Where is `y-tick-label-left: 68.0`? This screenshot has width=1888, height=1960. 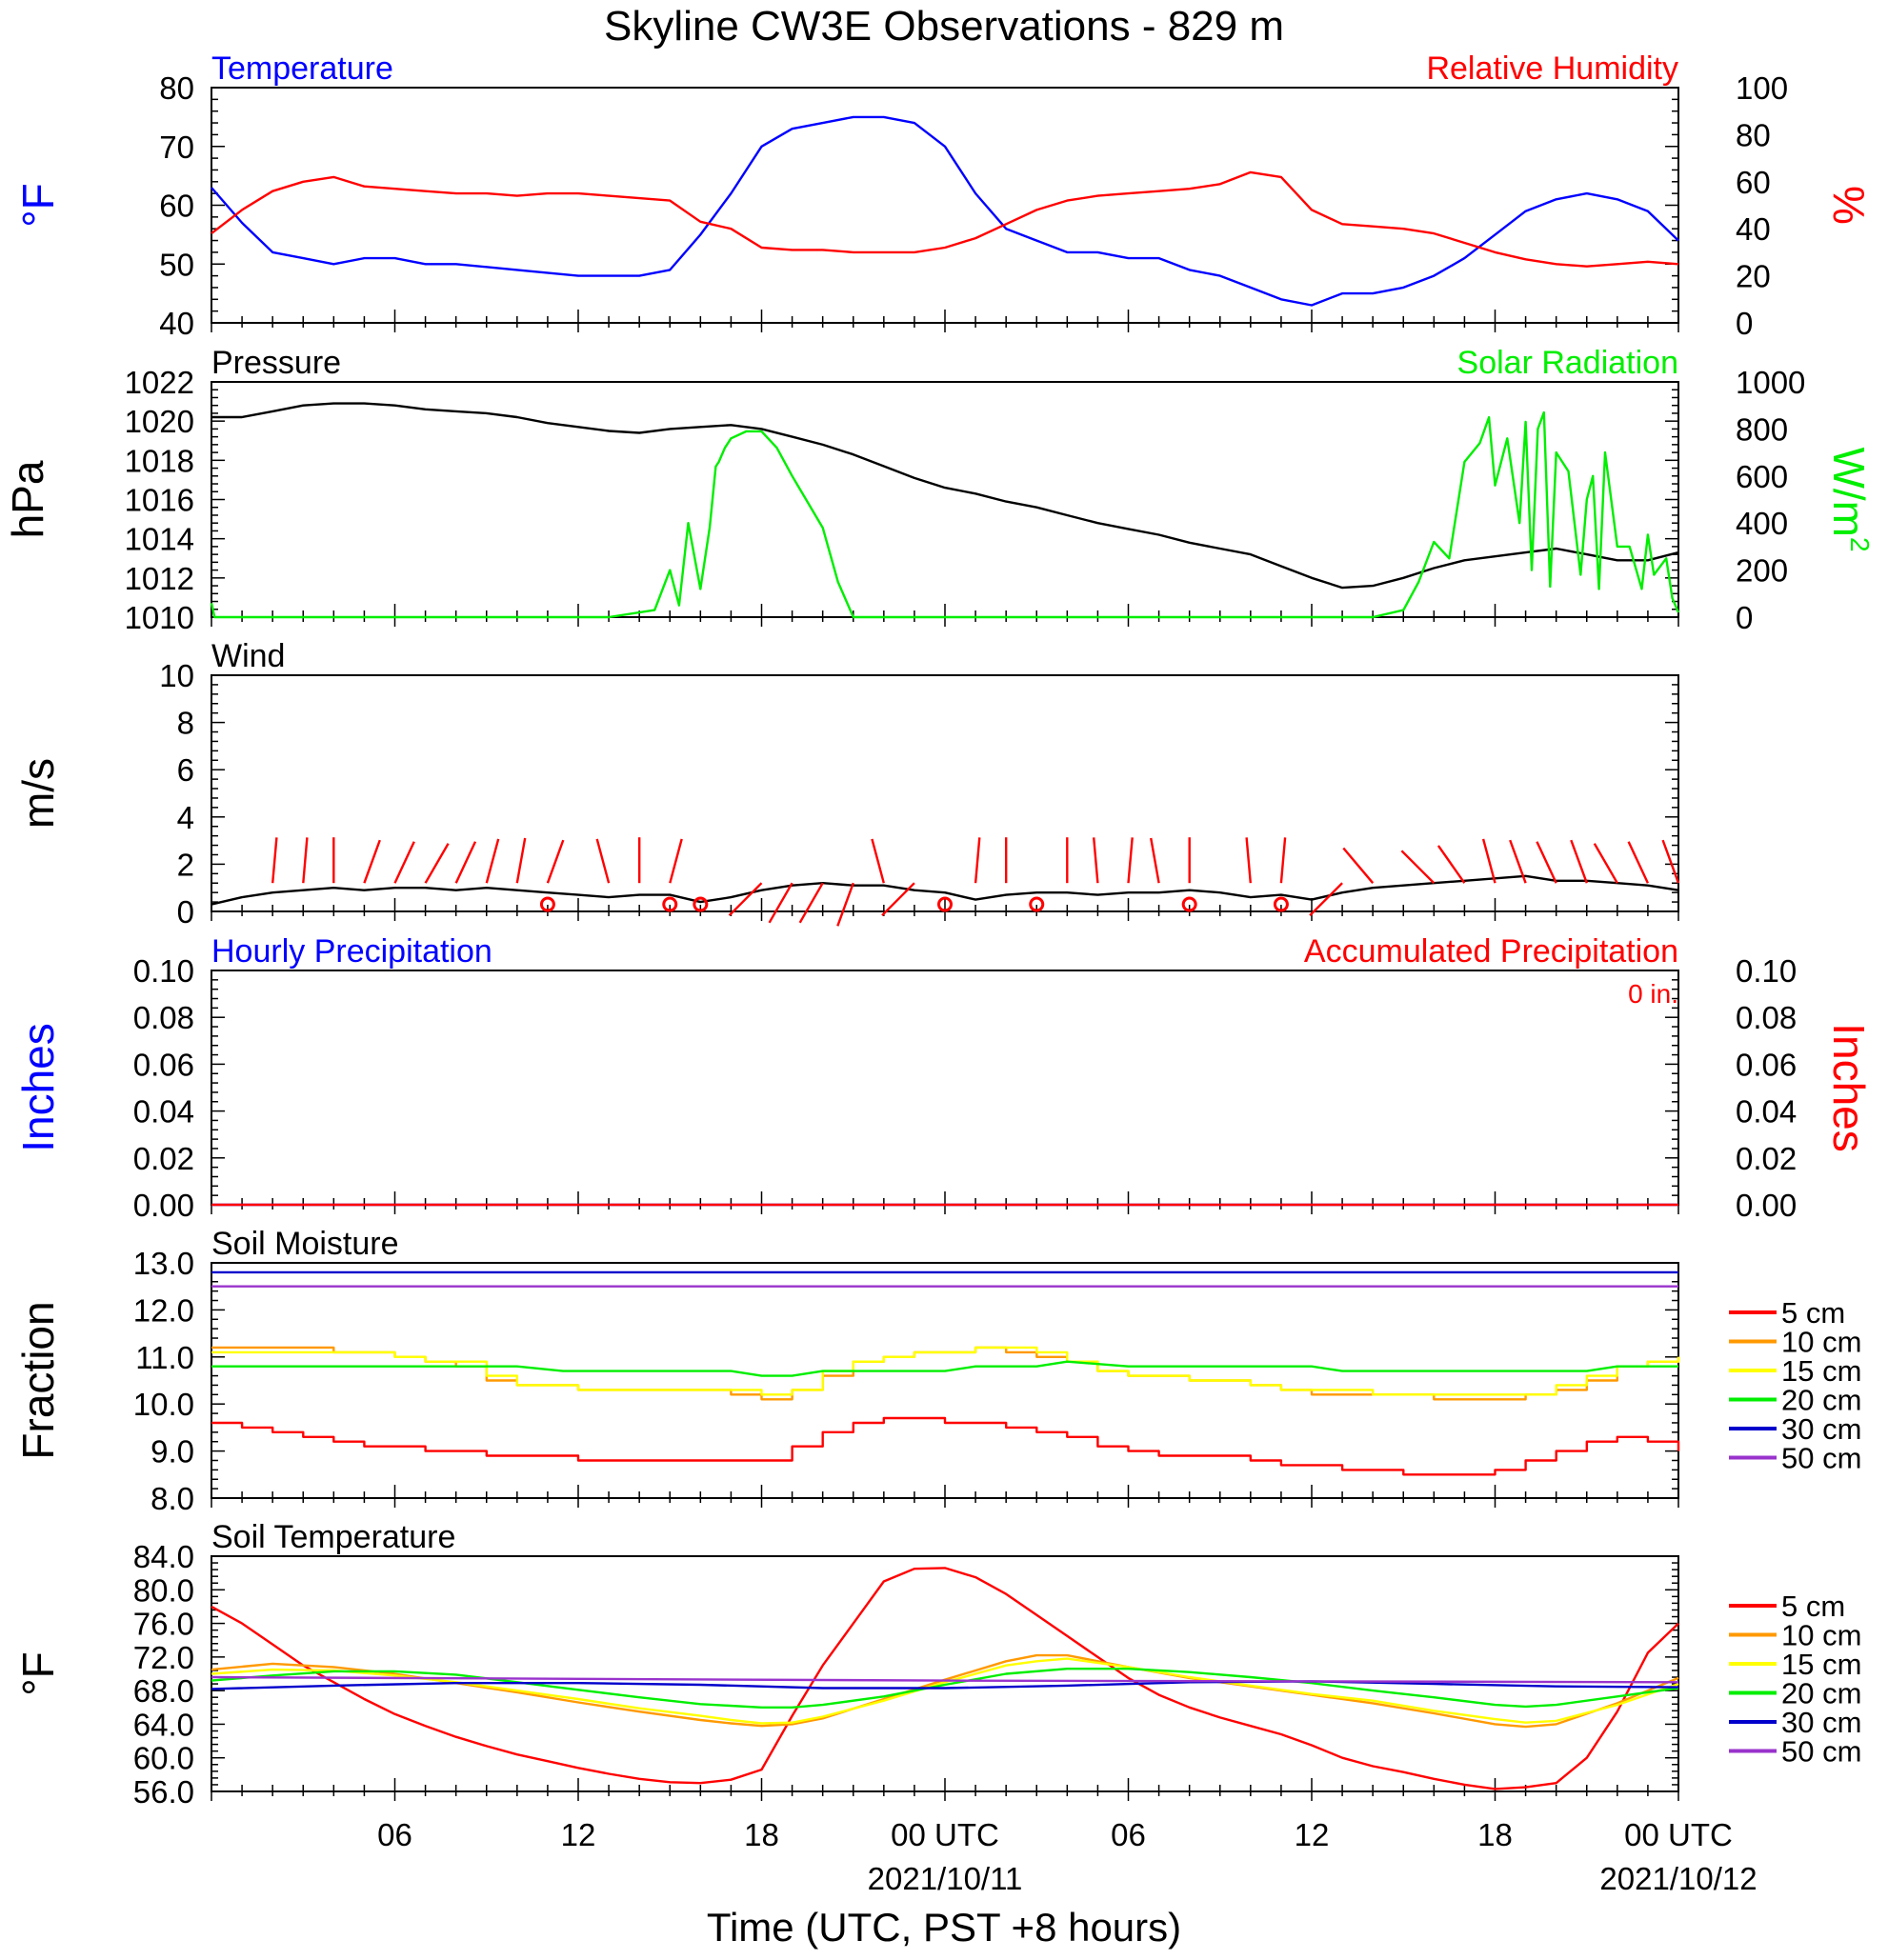 y-tick-label-left: 68.0 is located at coordinates (163, 1691).